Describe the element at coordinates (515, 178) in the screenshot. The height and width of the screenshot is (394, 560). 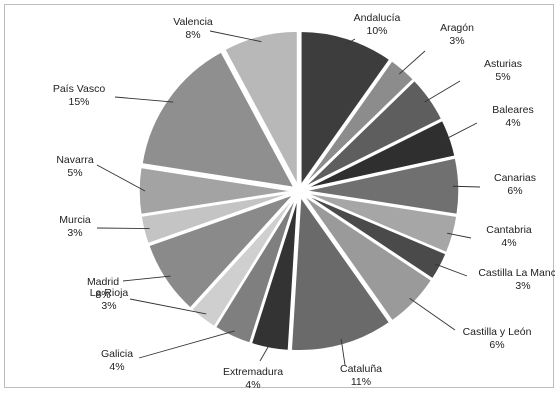
I see `slice-label: Canarias` at that location.